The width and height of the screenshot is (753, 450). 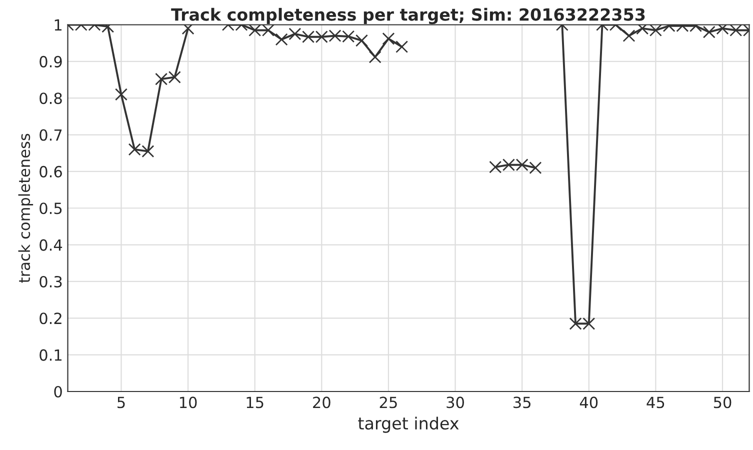 What do you see at coordinates (51, 135) in the screenshot?
I see `y-tick-label: 0.7` at bounding box center [51, 135].